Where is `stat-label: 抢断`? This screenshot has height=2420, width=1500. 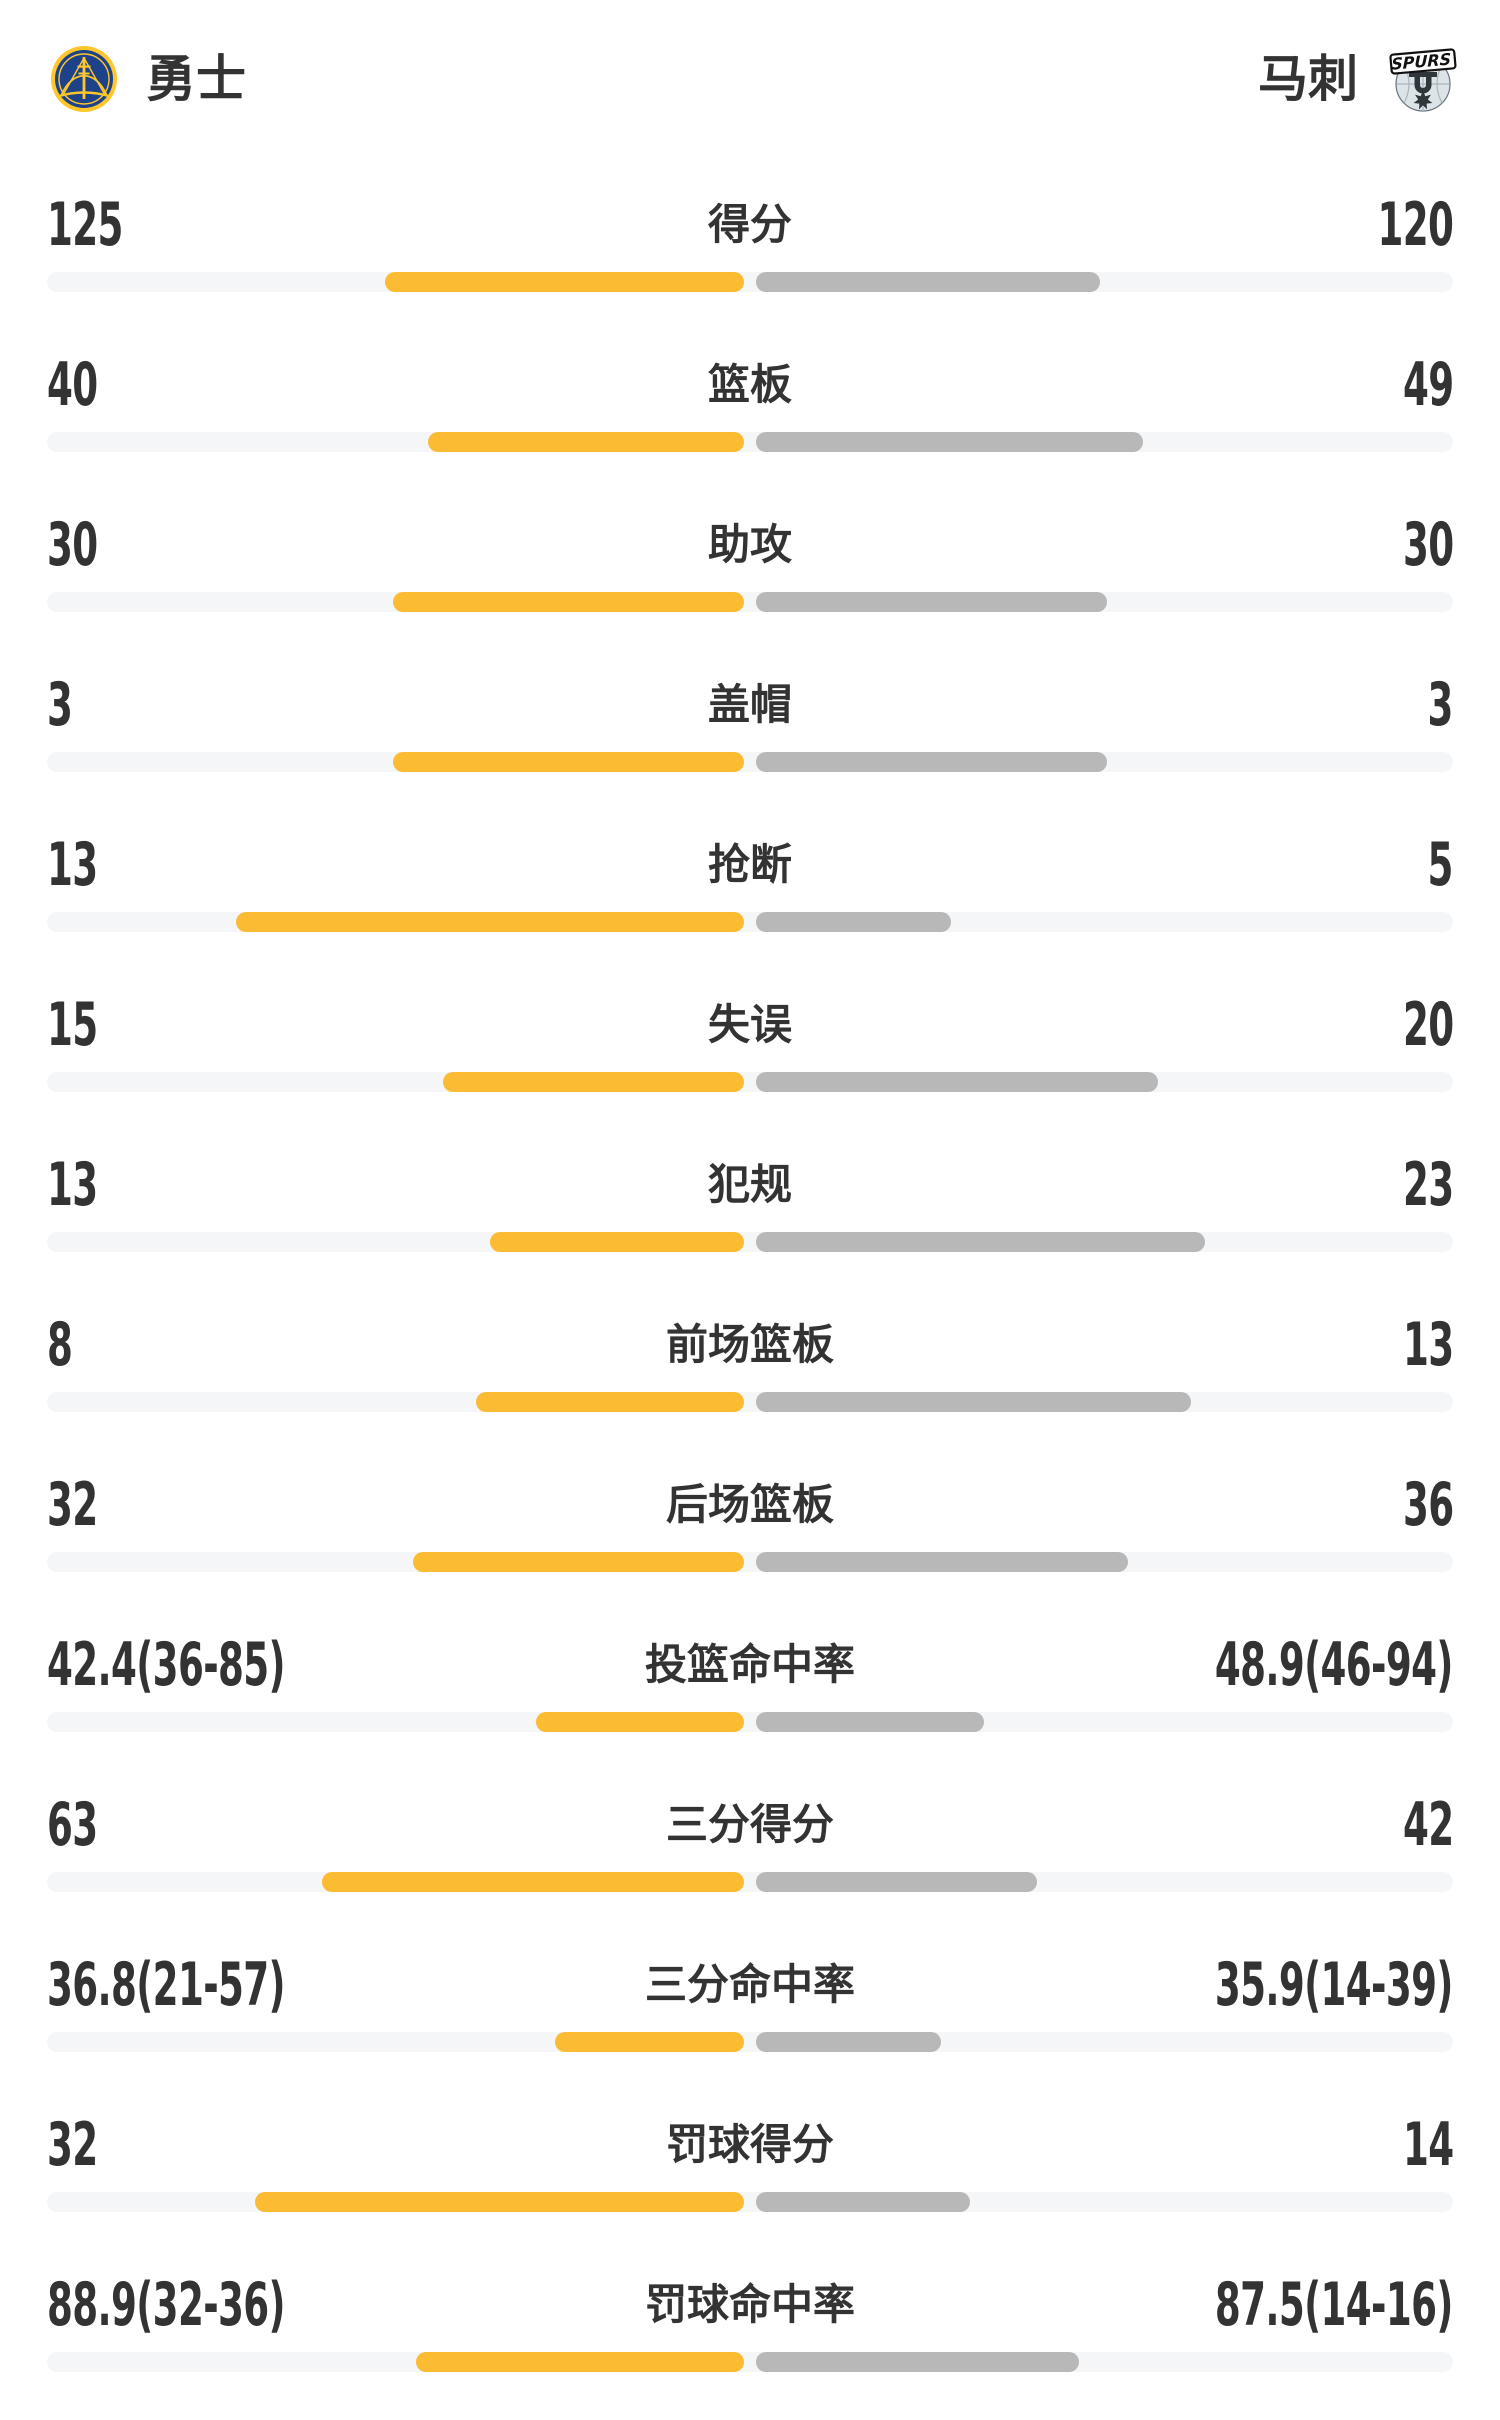
stat-label: 抢断 is located at coordinates (750, 864).